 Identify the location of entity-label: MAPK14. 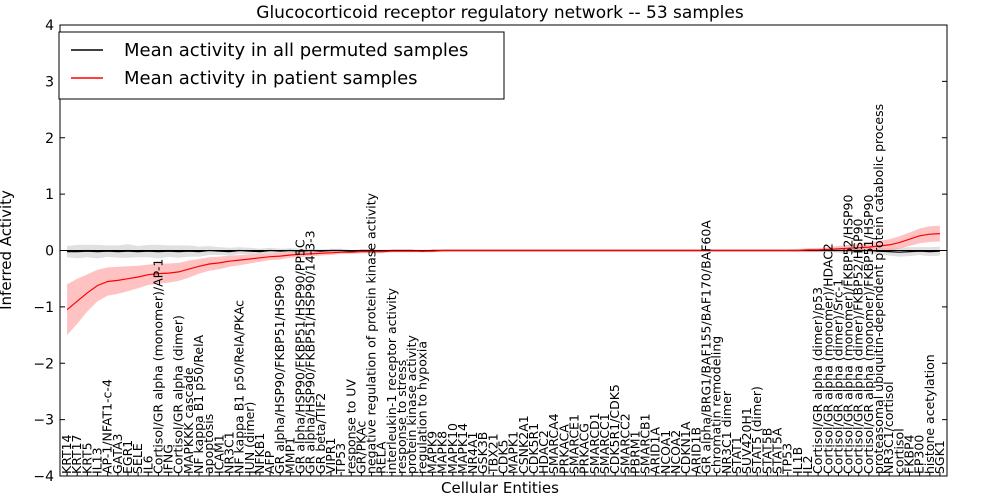
(462, 448).